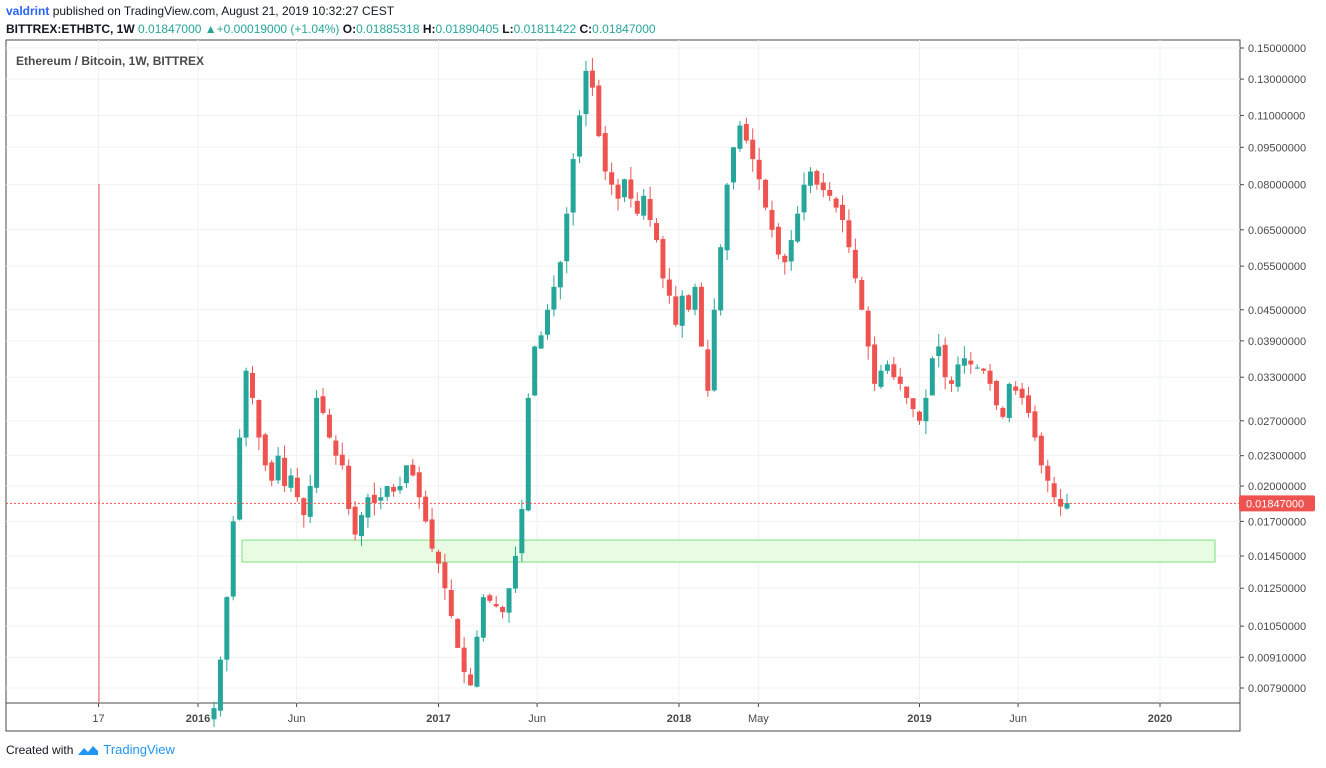 The image size is (1326, 768). Describe the element at coordinates (1277, 231) in the screenshot. I see `y-tick-label: 0.06500000` at that location.